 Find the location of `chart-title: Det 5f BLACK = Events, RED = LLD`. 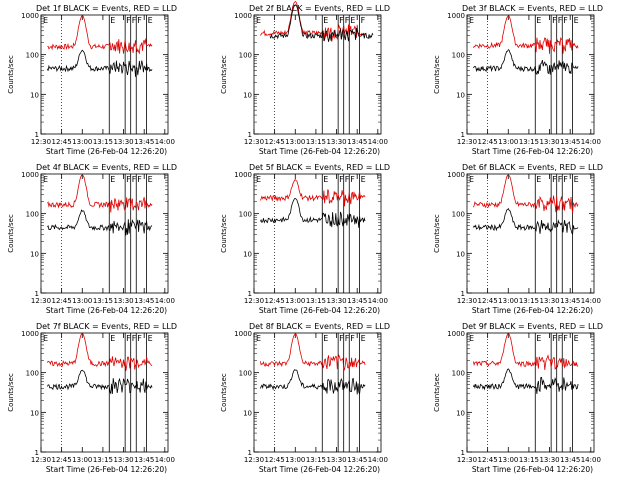

chart-title: Det 5f BLACK = Events, RED = LLD is located at coordinates (319, 167).